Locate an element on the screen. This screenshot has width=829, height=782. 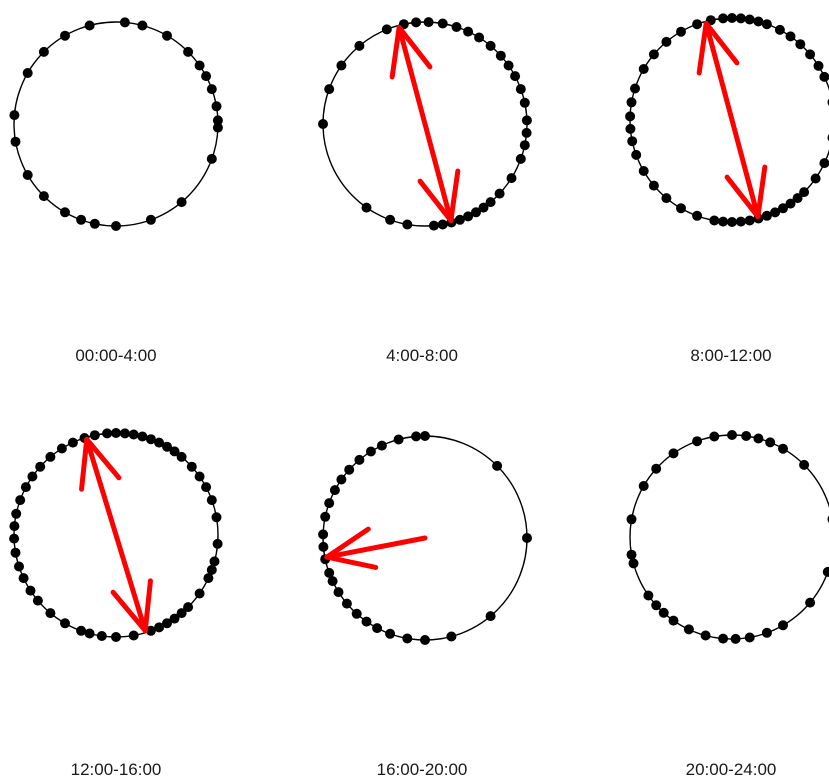
panel-1: 4:00-8:00 is located at coordinates (425, 191).